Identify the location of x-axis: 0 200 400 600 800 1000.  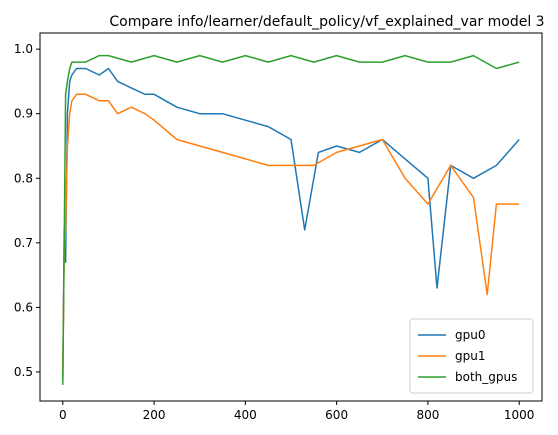
(296, 411).